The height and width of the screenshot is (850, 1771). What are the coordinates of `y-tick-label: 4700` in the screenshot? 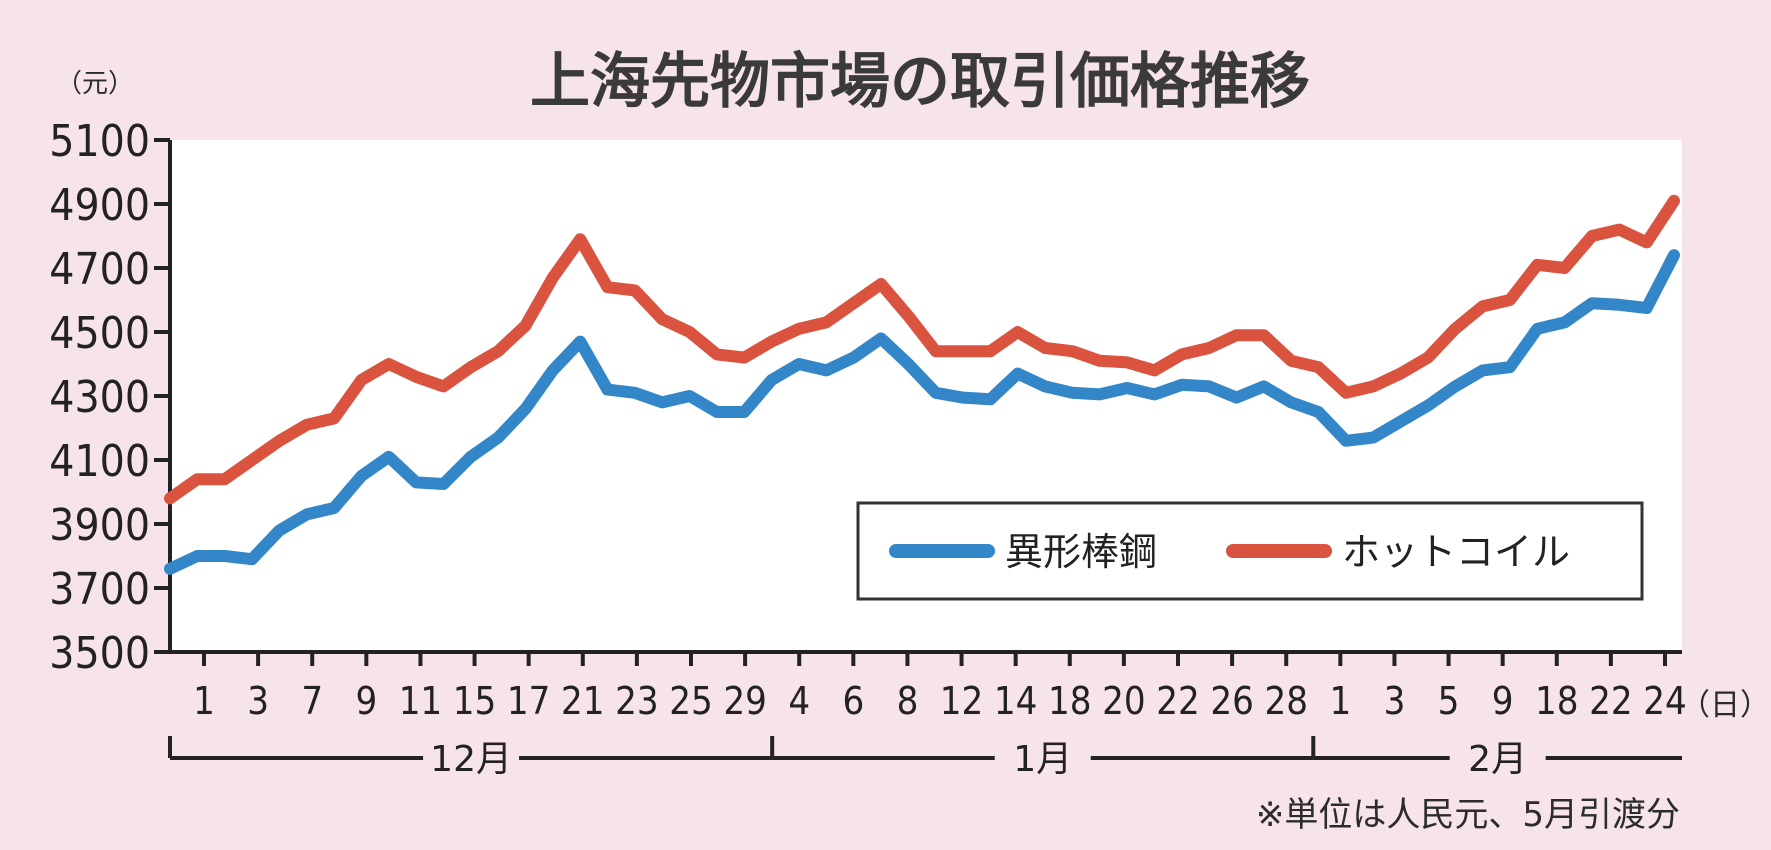 It's located at (99, 269).